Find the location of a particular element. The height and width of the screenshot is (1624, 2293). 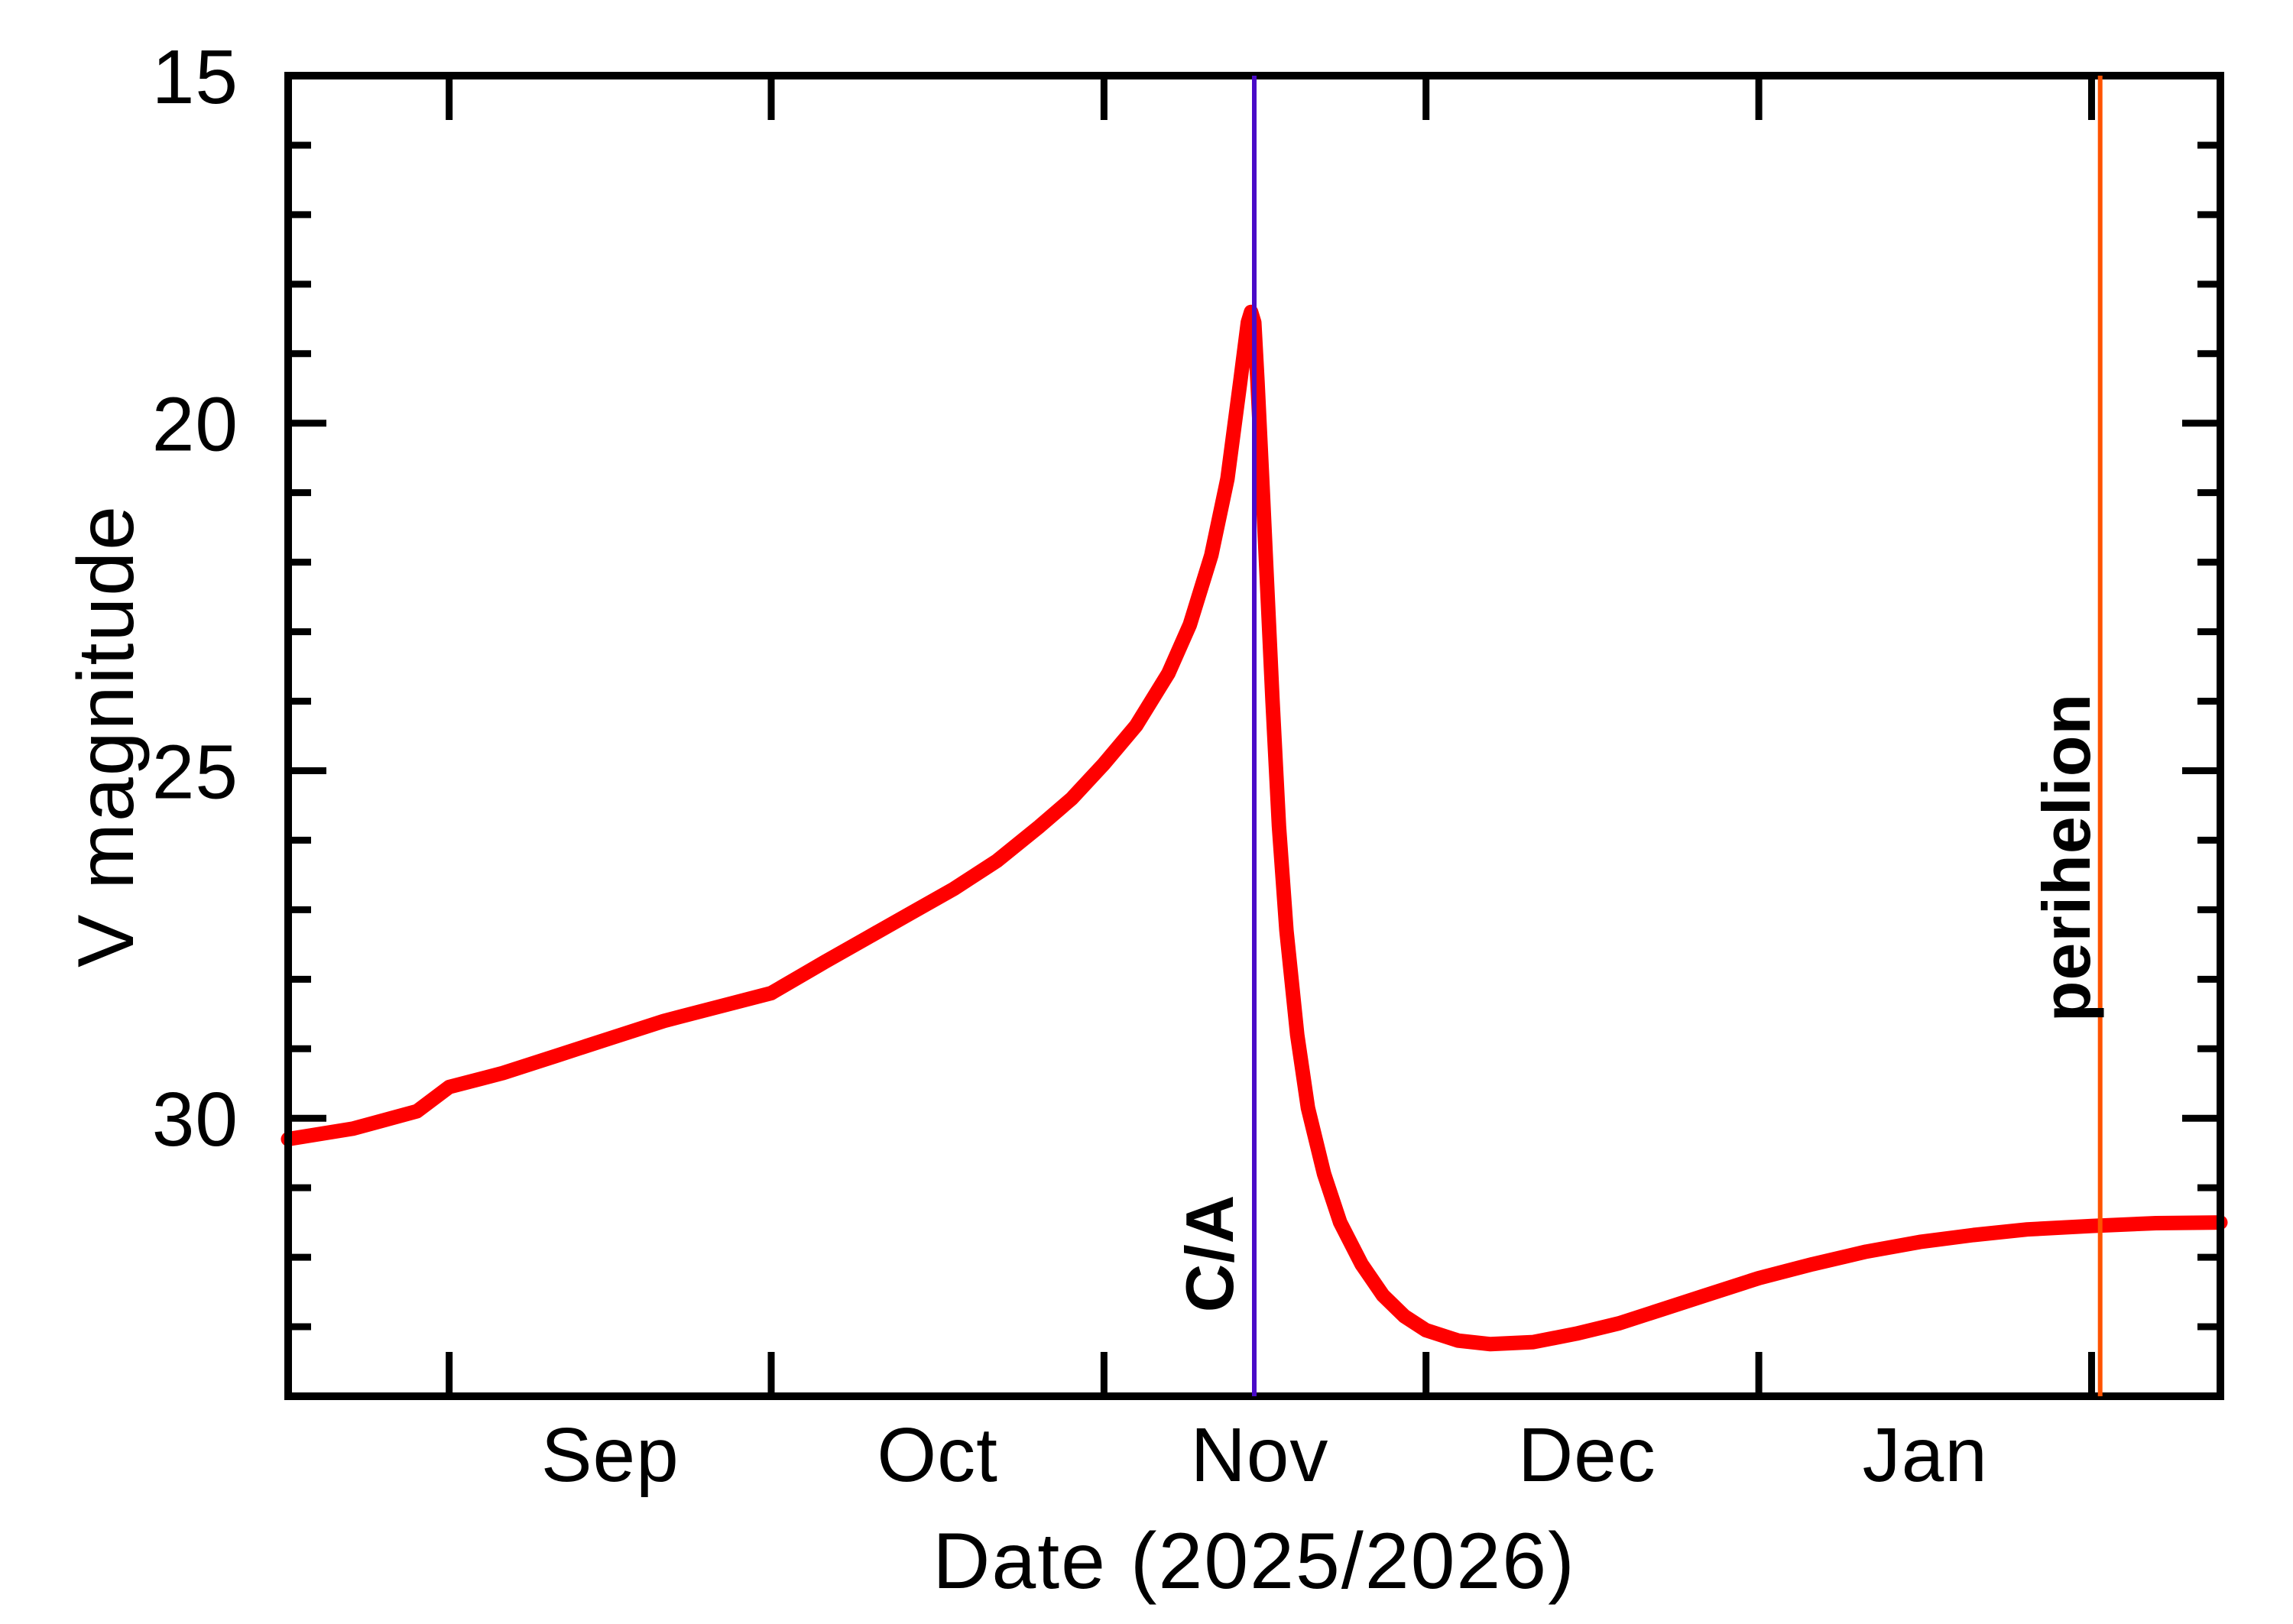

perihelion-label: perihelion is located at coordinates (2066, 858).